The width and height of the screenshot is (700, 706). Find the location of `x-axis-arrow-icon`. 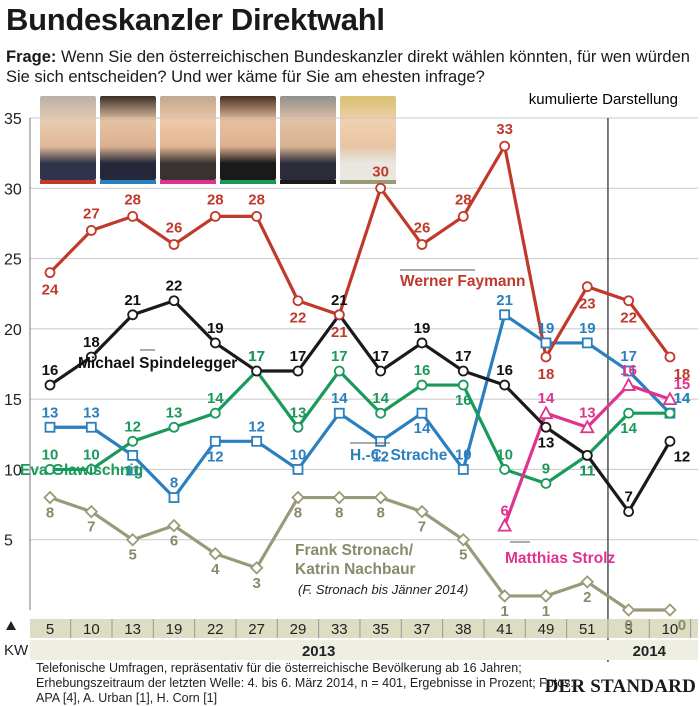

x-axis-arrow-icon is located at coordinates (11, 625).